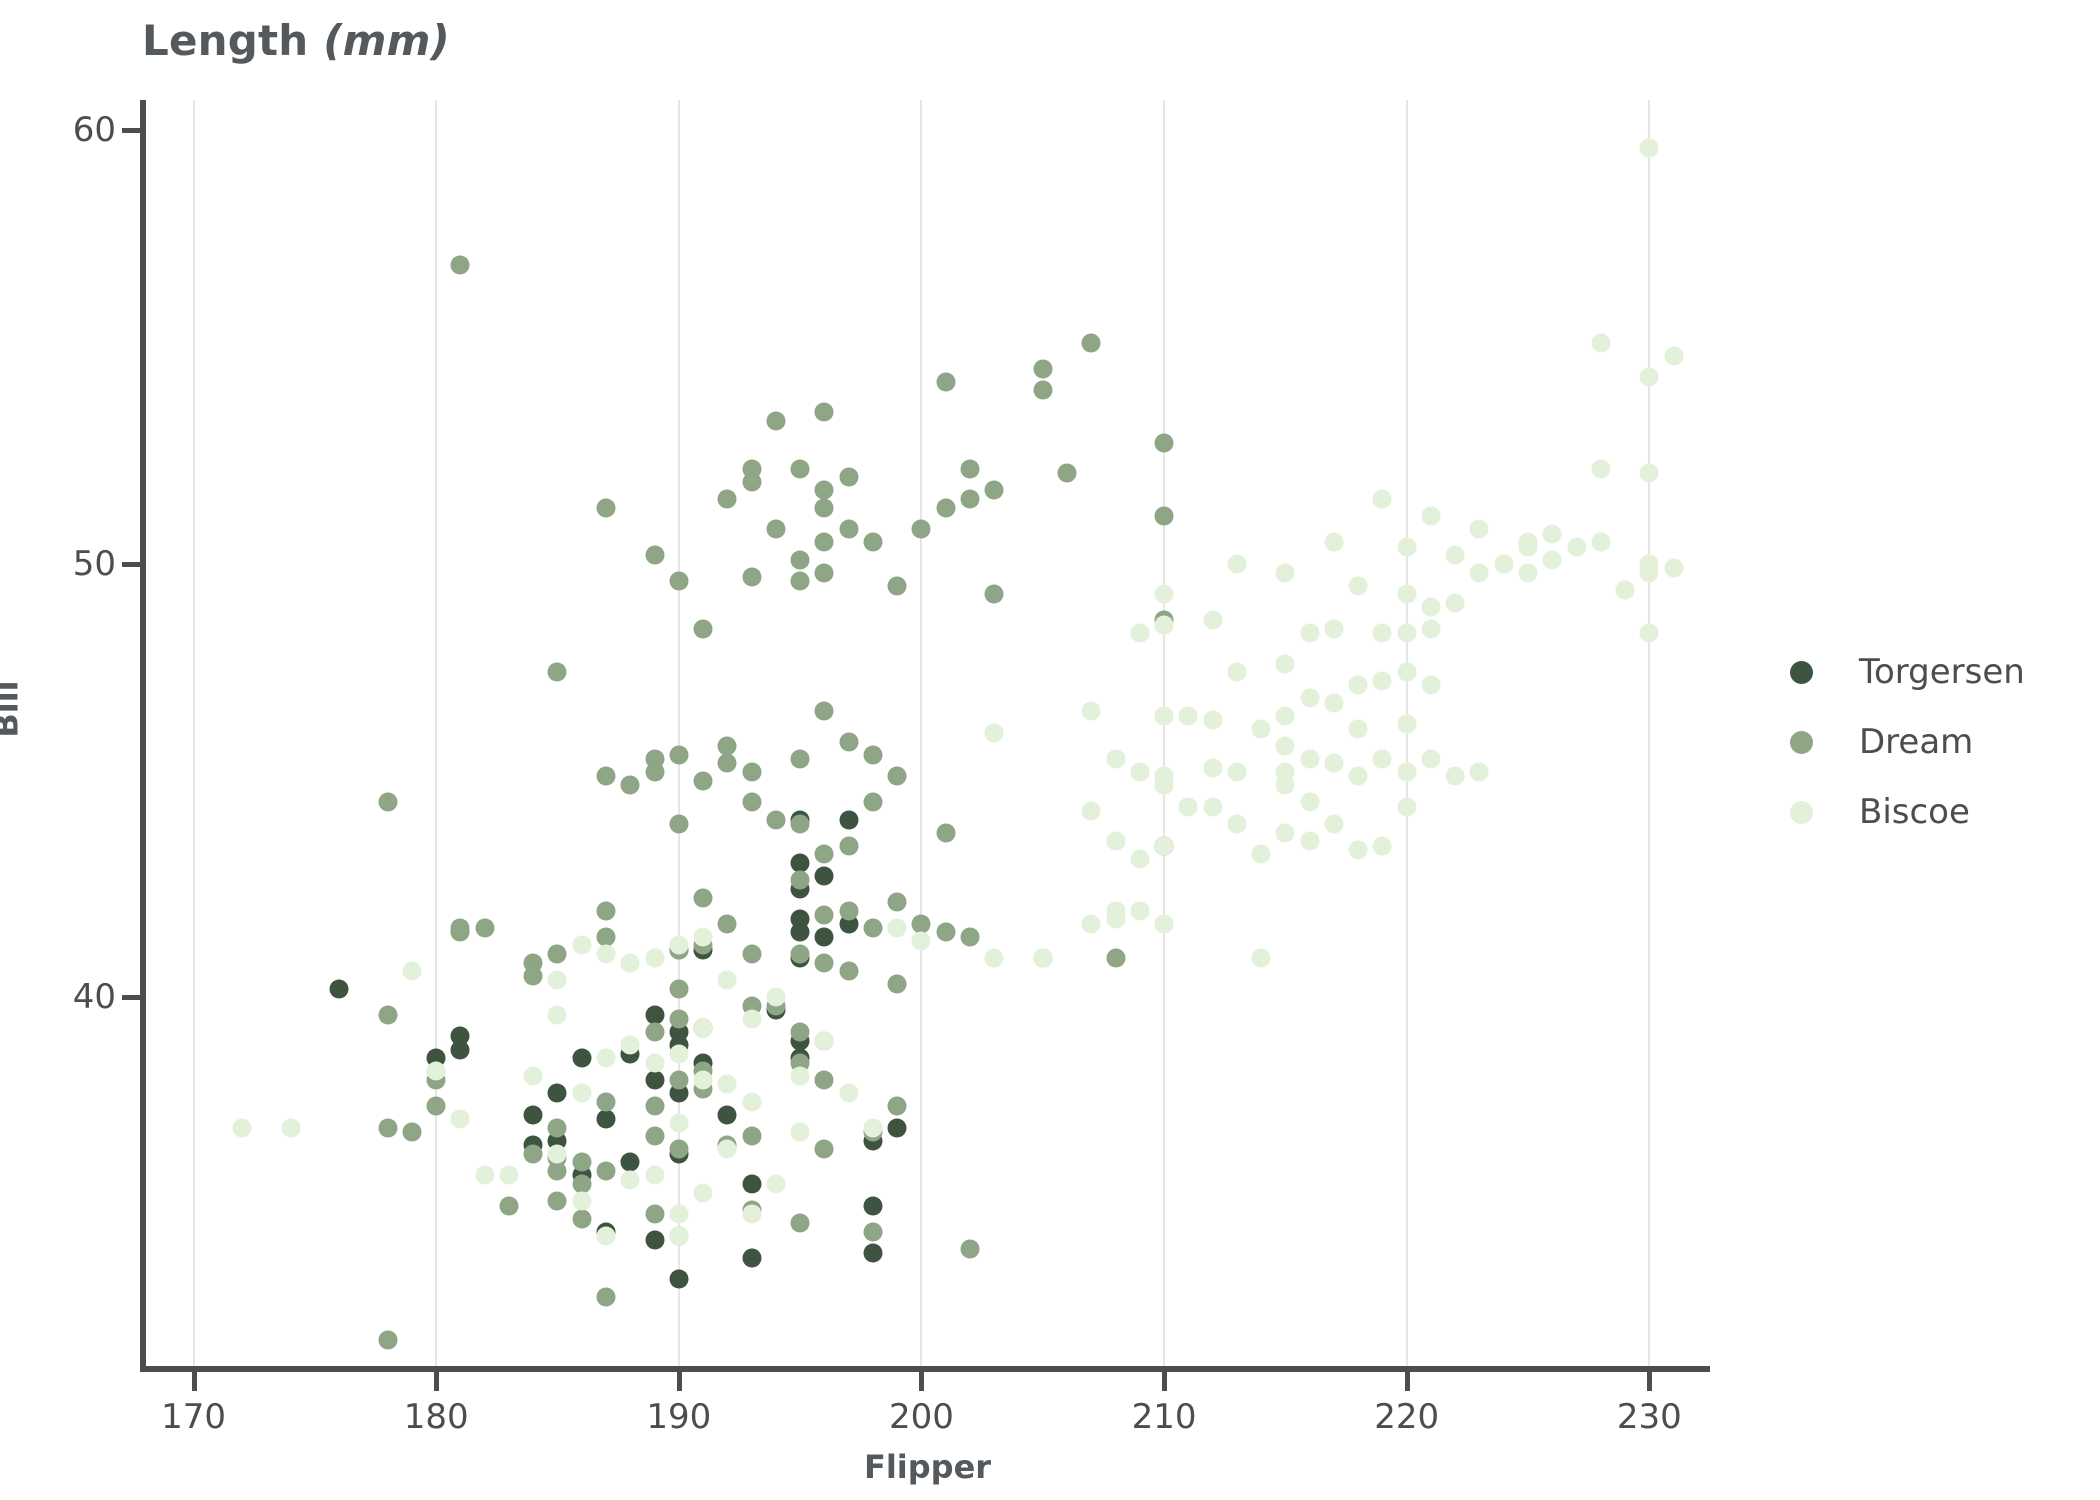 This screenshot has width=2100, height=1500. I want to click on legend-item-biscoe: Biscoe, so click(1880, 812).